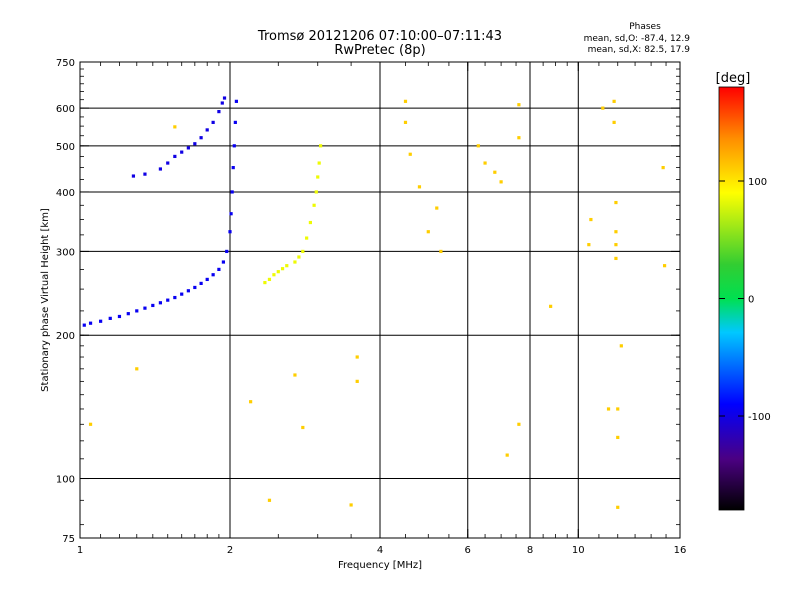 Image resolution: width=800 pixels, height=600 pixels. What do you see at coordinates (65, 63) in the screenshot?
I see `y-tick-label: 750` at bounding box center [65, 63].